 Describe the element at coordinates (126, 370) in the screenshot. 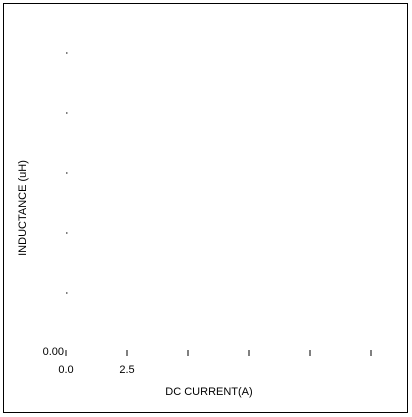

I see `x-tick-label: 2.5` at that location.